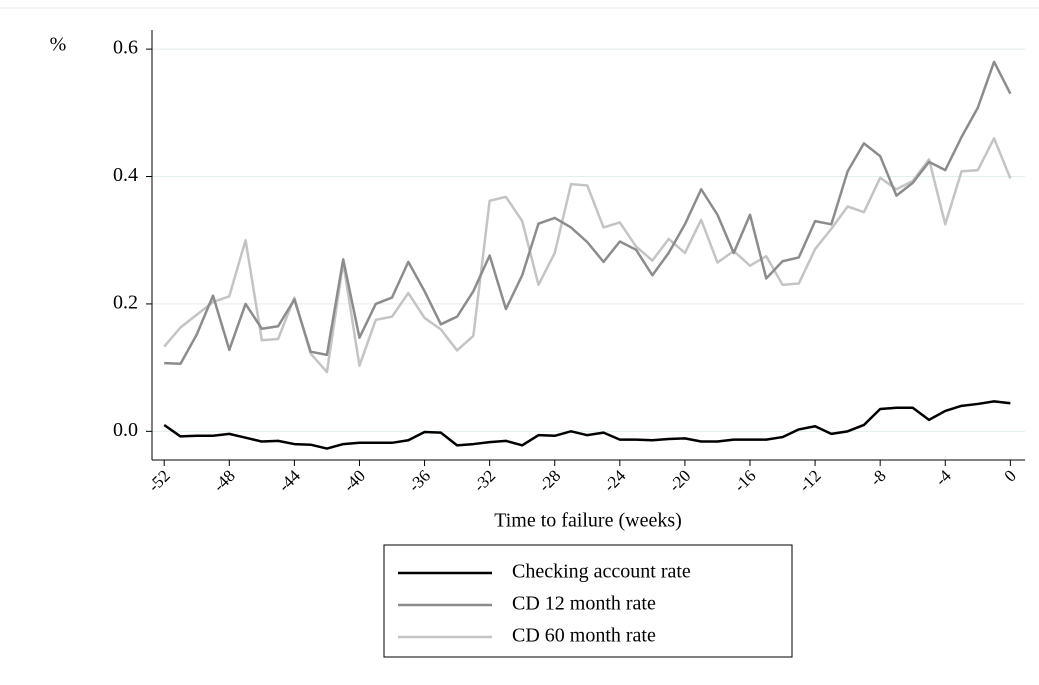  Describe the element at coordinates (125, 175) in the screenshot. I see `y-tick-label: 0.4` at that location.